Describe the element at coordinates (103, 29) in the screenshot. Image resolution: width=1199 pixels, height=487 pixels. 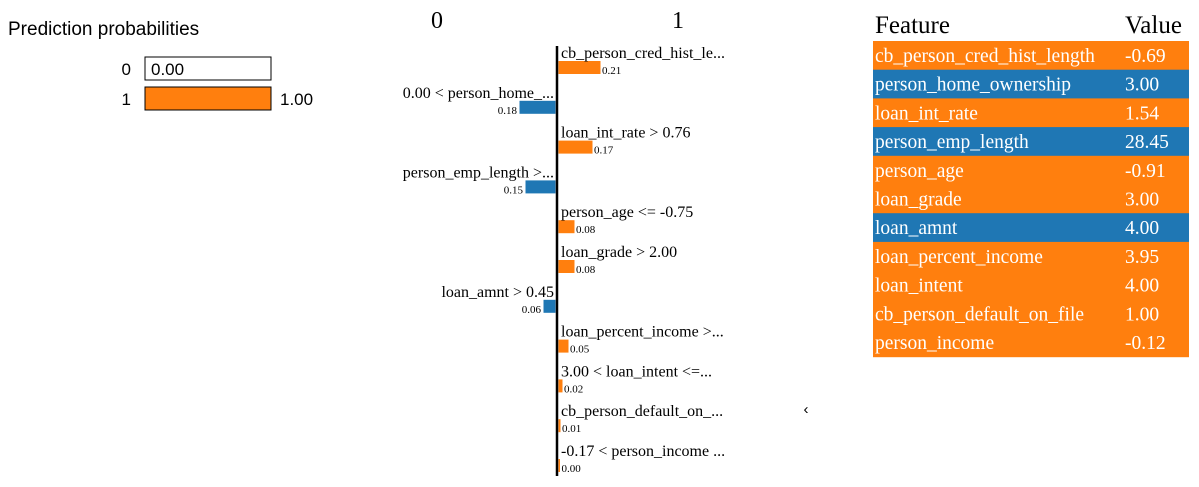
I see `prediction-probabilities-title: Prediction probabilities` at that location.